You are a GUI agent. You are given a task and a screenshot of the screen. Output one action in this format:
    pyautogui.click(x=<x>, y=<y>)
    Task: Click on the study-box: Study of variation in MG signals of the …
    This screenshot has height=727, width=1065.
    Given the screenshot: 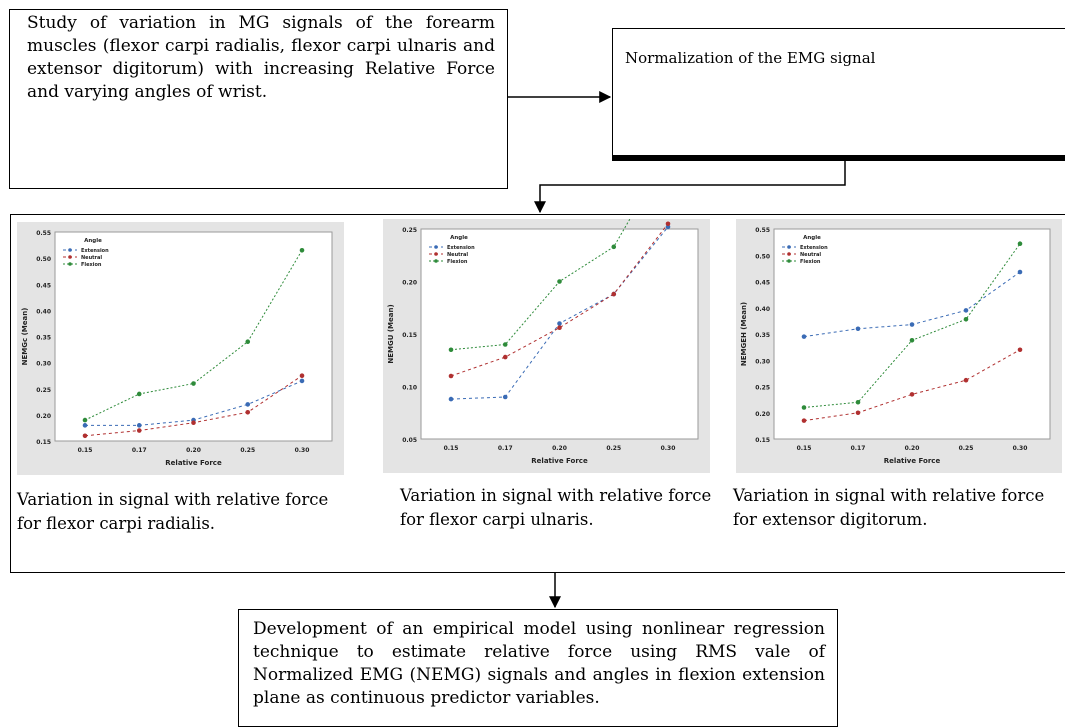 What is the action you would take?
    pyautogui.click(x=258, y=99)
    